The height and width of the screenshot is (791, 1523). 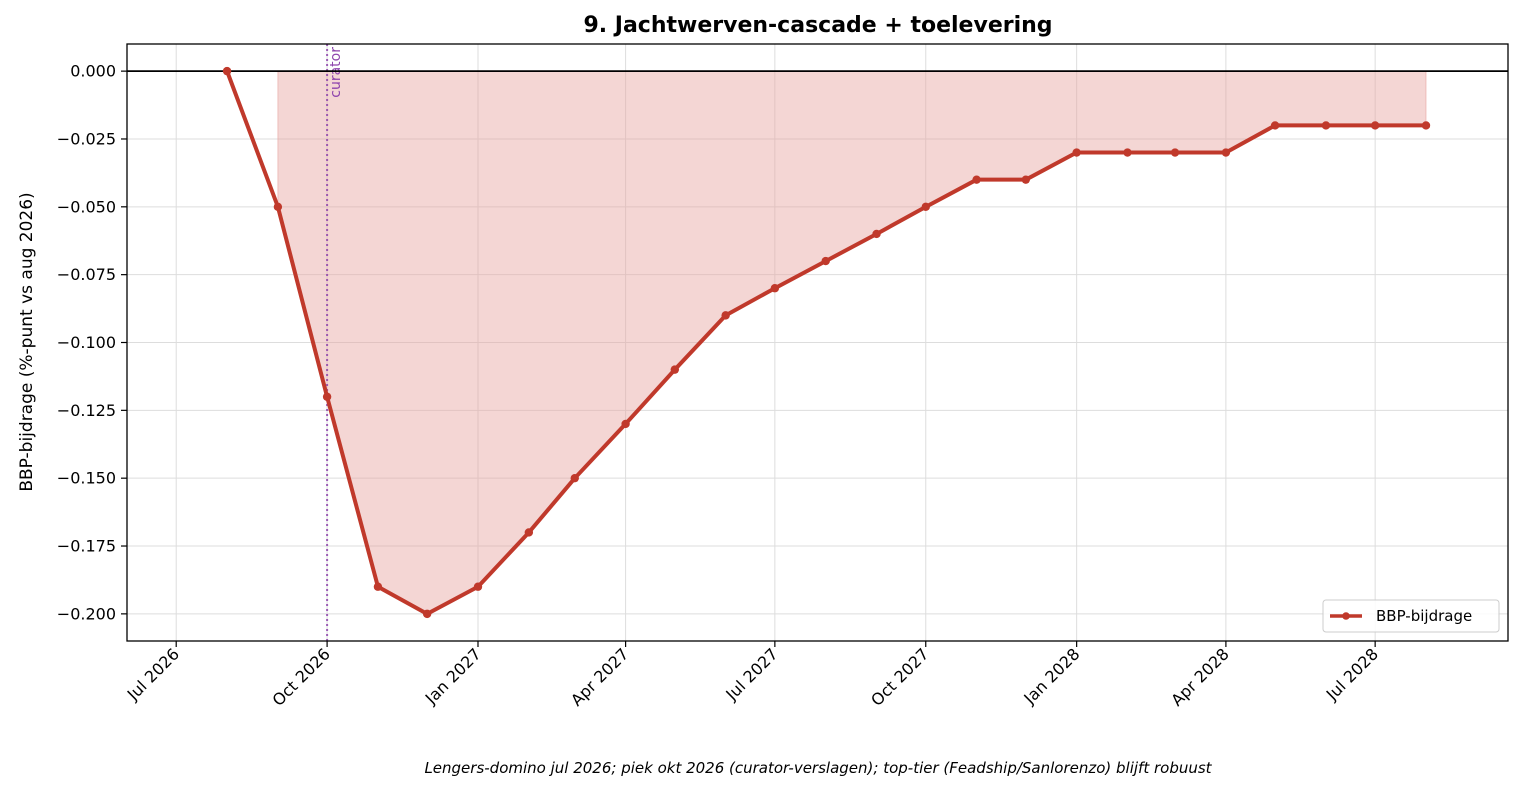 What do you see at coordinates (301, 676) in the screenshot?
I see `x-tick-label: Oct 2026` at bounding box center [301, 676].